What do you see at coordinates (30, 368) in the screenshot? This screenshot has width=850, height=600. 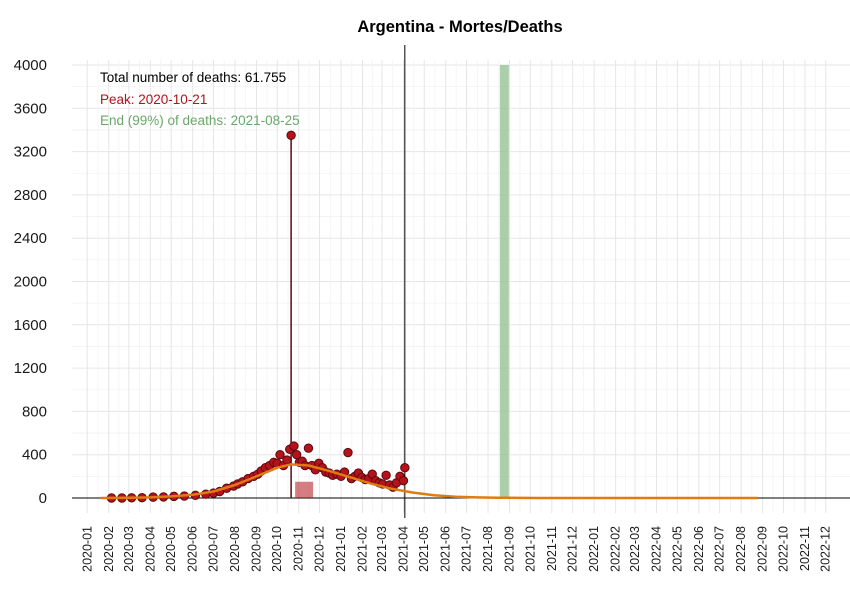 I see `y-tick-label: 1200` at bounding box center [30, 368].